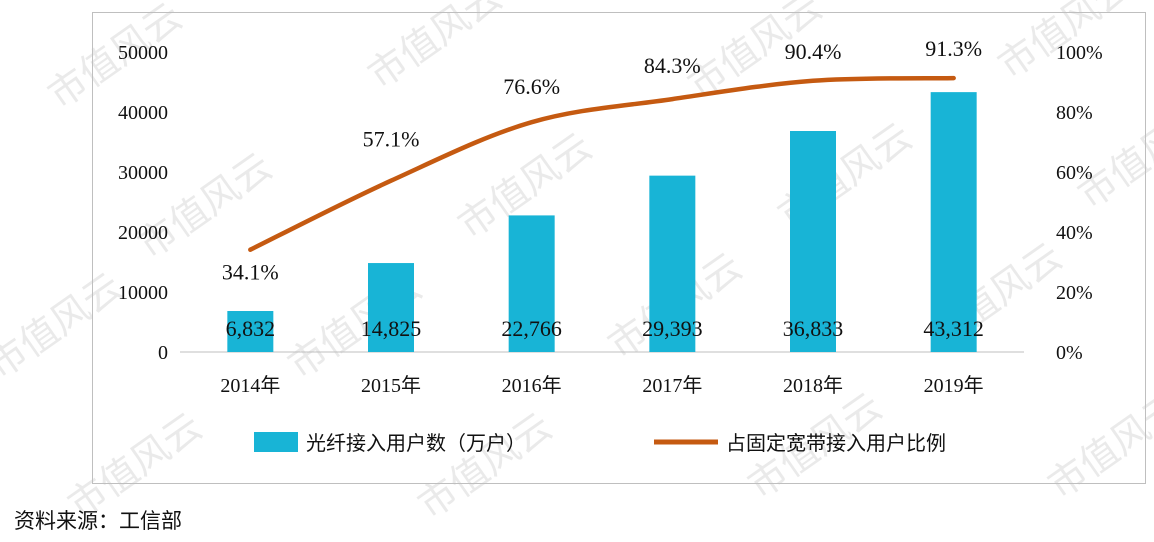 This screenshot has width=1154, height=542. I want to click on legend-label-line: 占固定宽带接入用户比例, so click(836, 443).